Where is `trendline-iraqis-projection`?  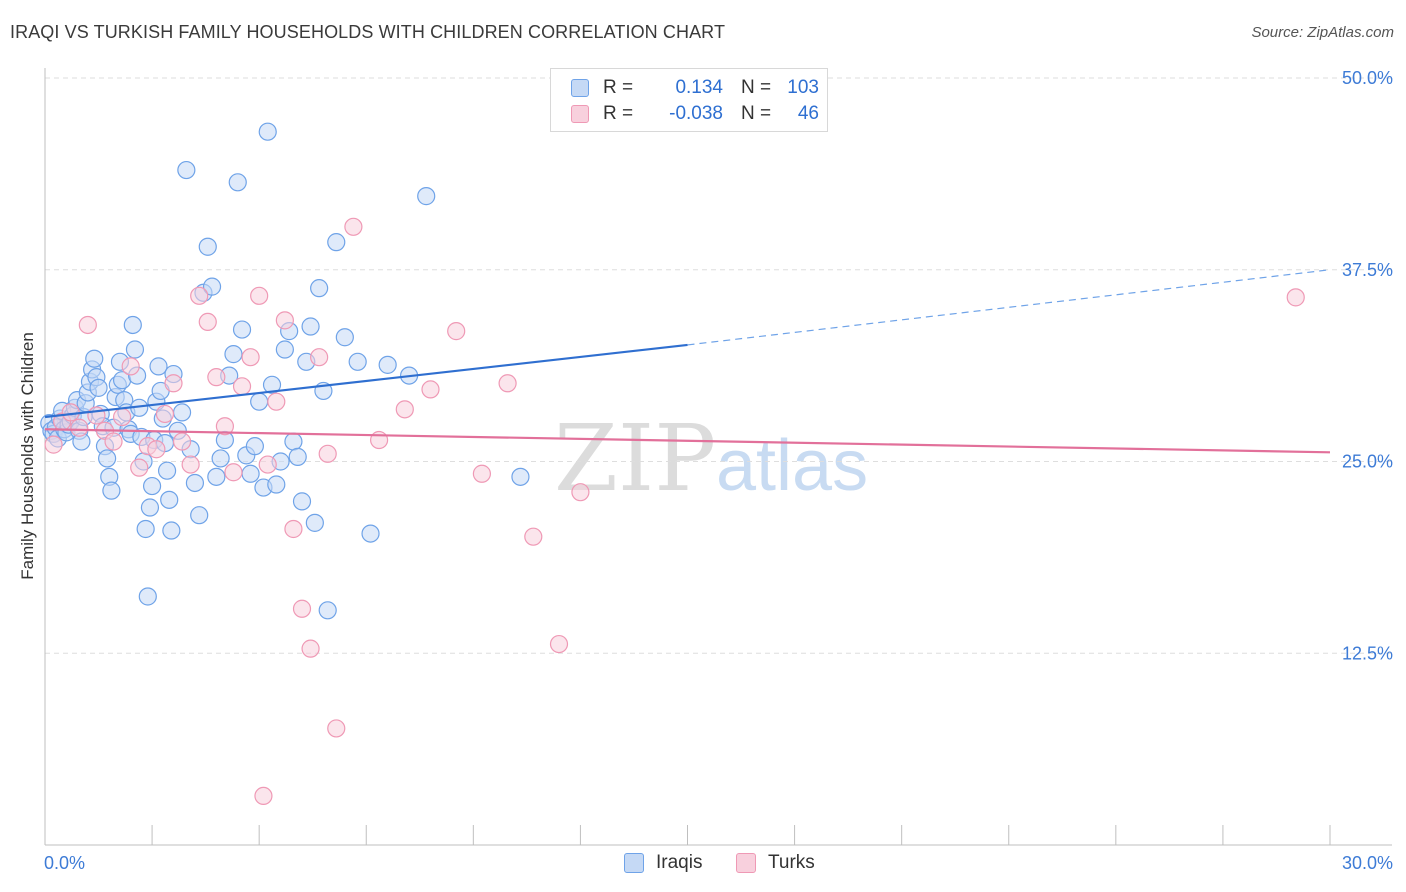 trendline-iraqis-projection is located at coordinates (1009, 307).